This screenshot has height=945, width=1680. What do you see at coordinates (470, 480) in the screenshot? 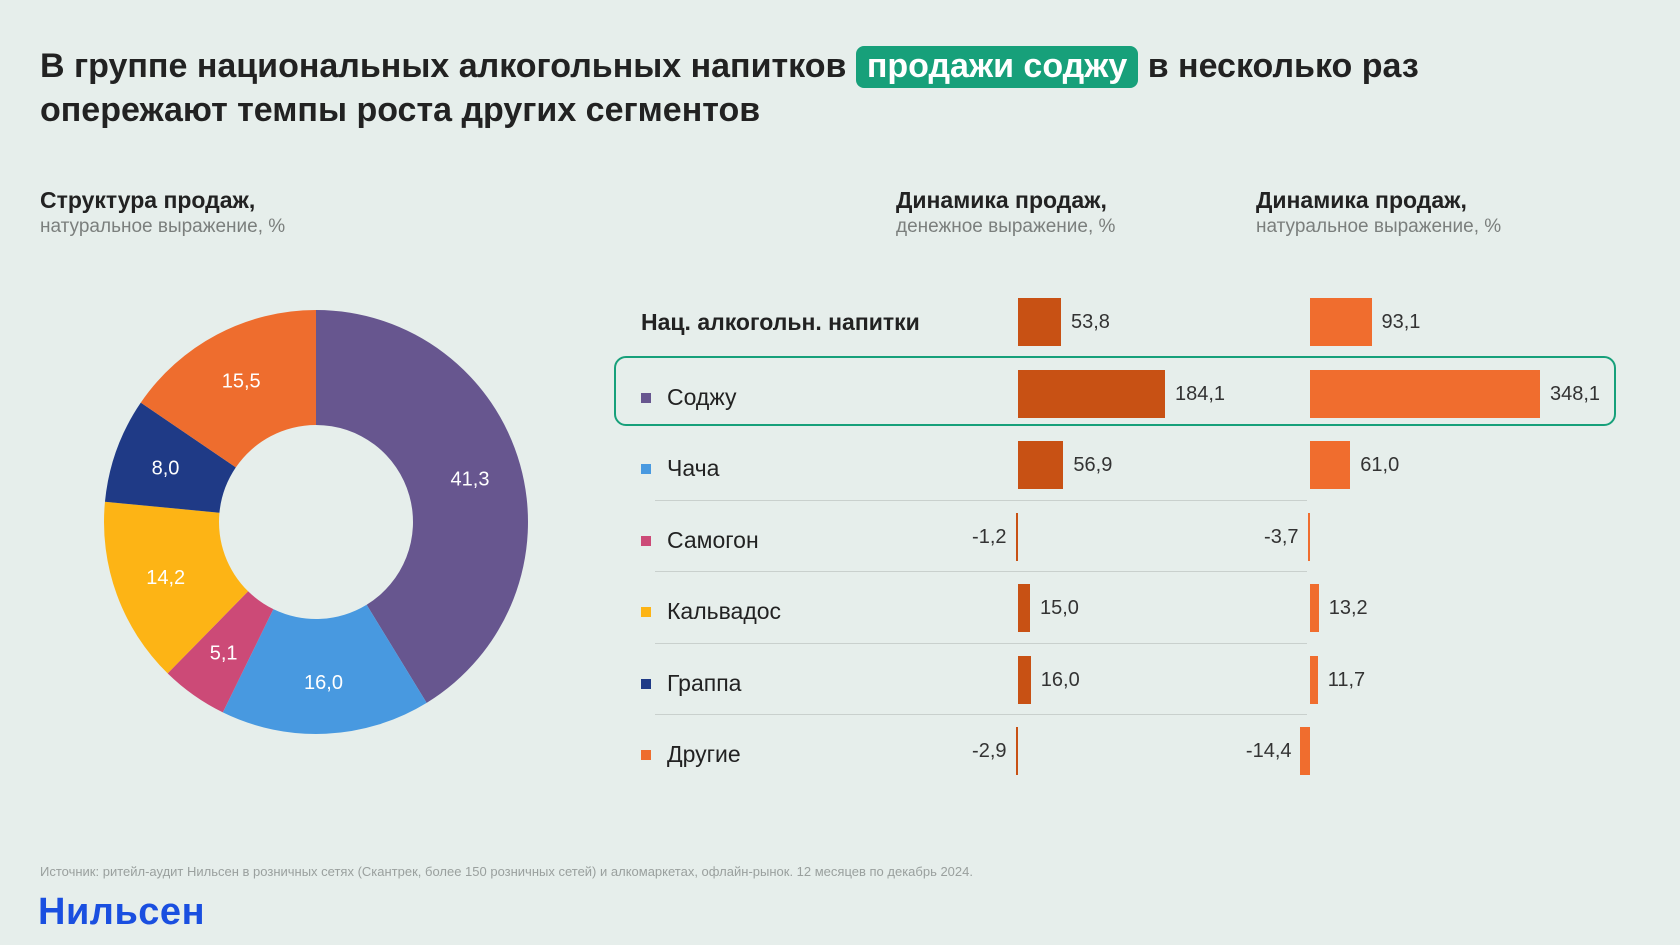
I see `donut-label-0: 41,3` at bounding box center [470, 480].